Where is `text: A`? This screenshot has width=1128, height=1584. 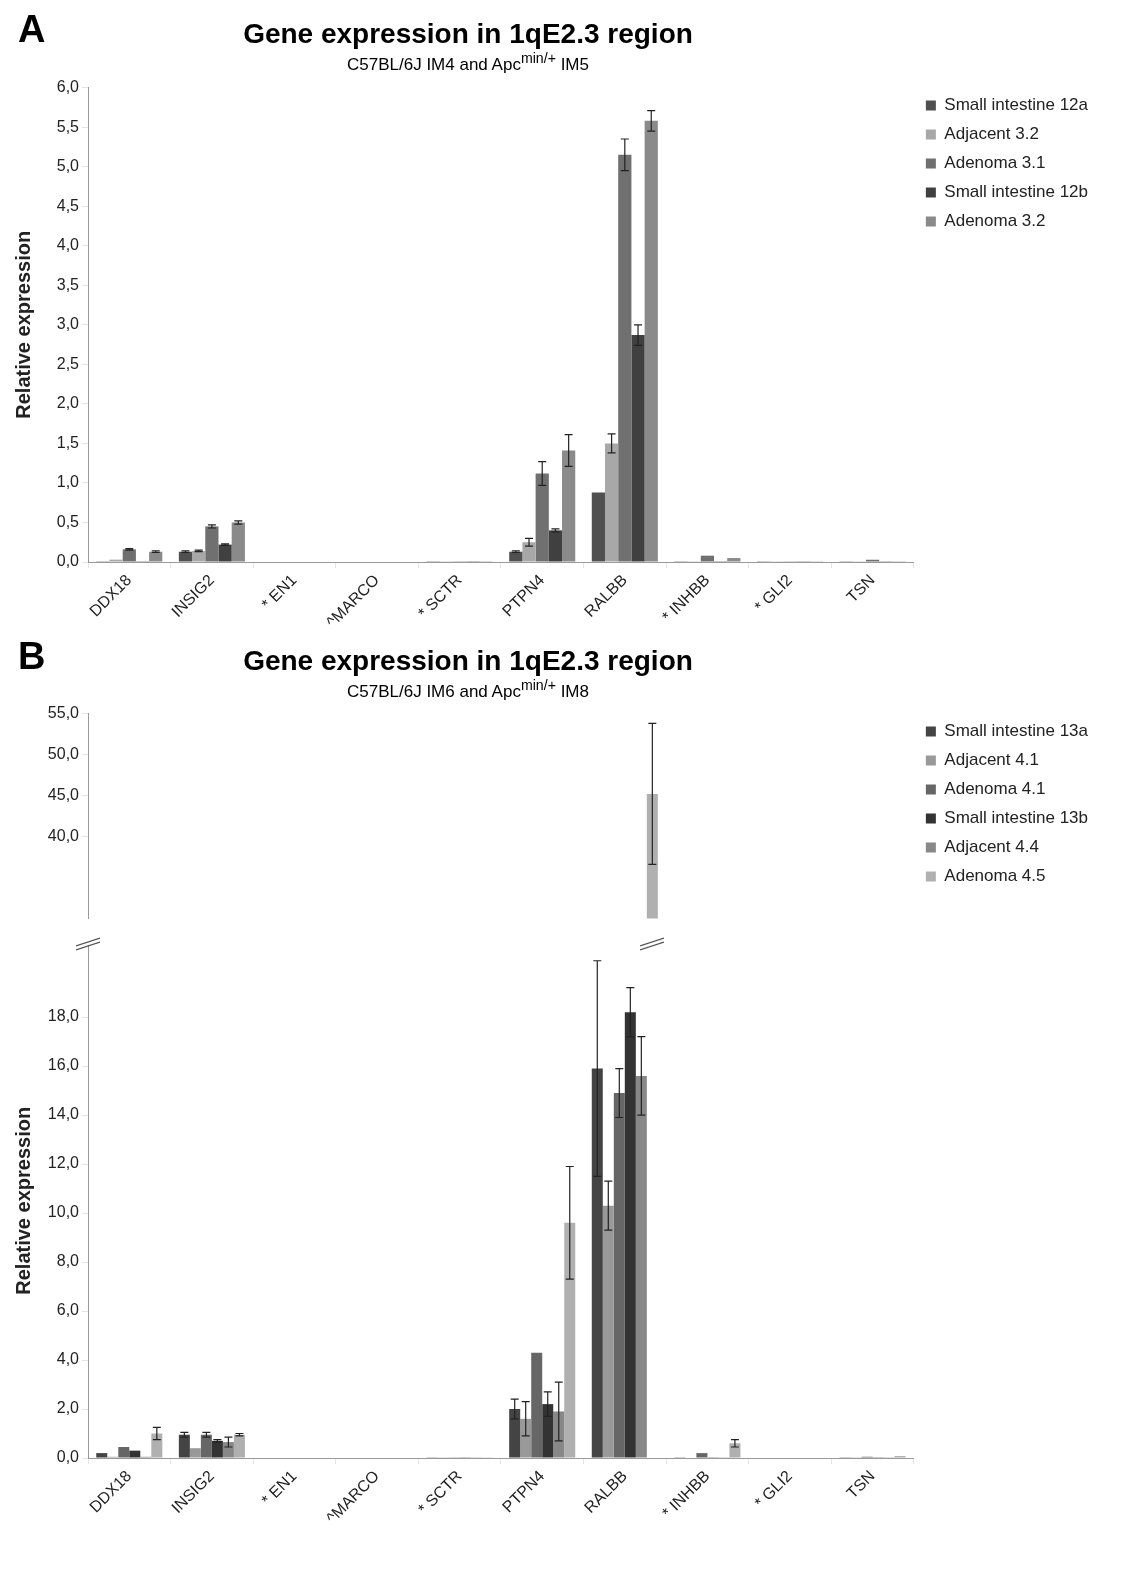 text: A is located at coordinates (32, 29).